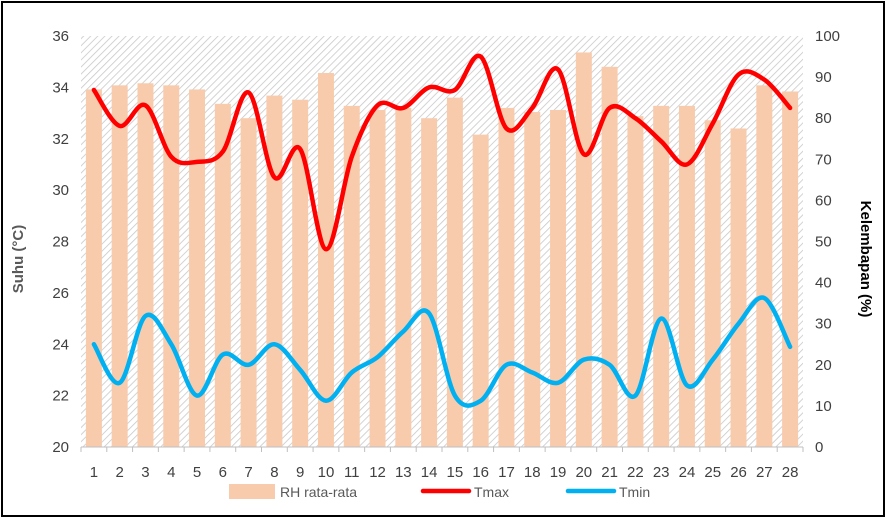 This screenshot has width=886, height=520. What do you see at coordinates (60, 293) in the screenshot?
I see `y-tick-label: 26` at bounding box center [60, 293].